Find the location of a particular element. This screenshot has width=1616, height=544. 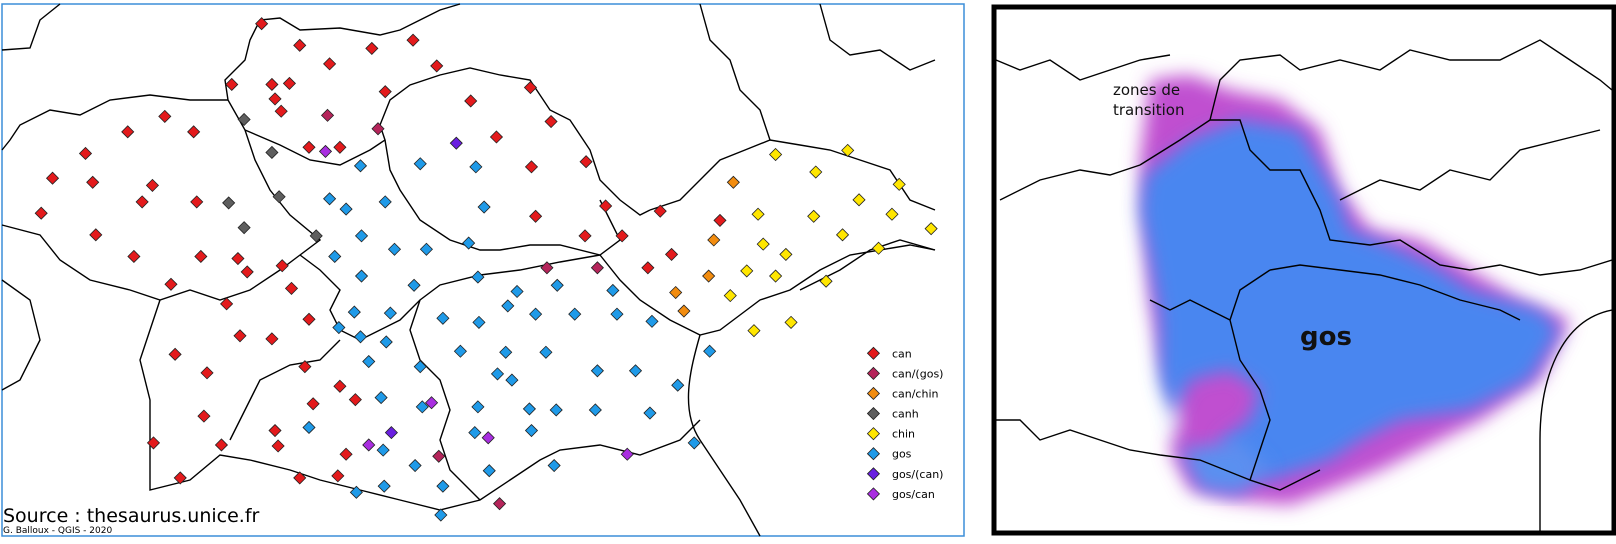

legend-label: can/(gos) is located at coordinates (918, 373).